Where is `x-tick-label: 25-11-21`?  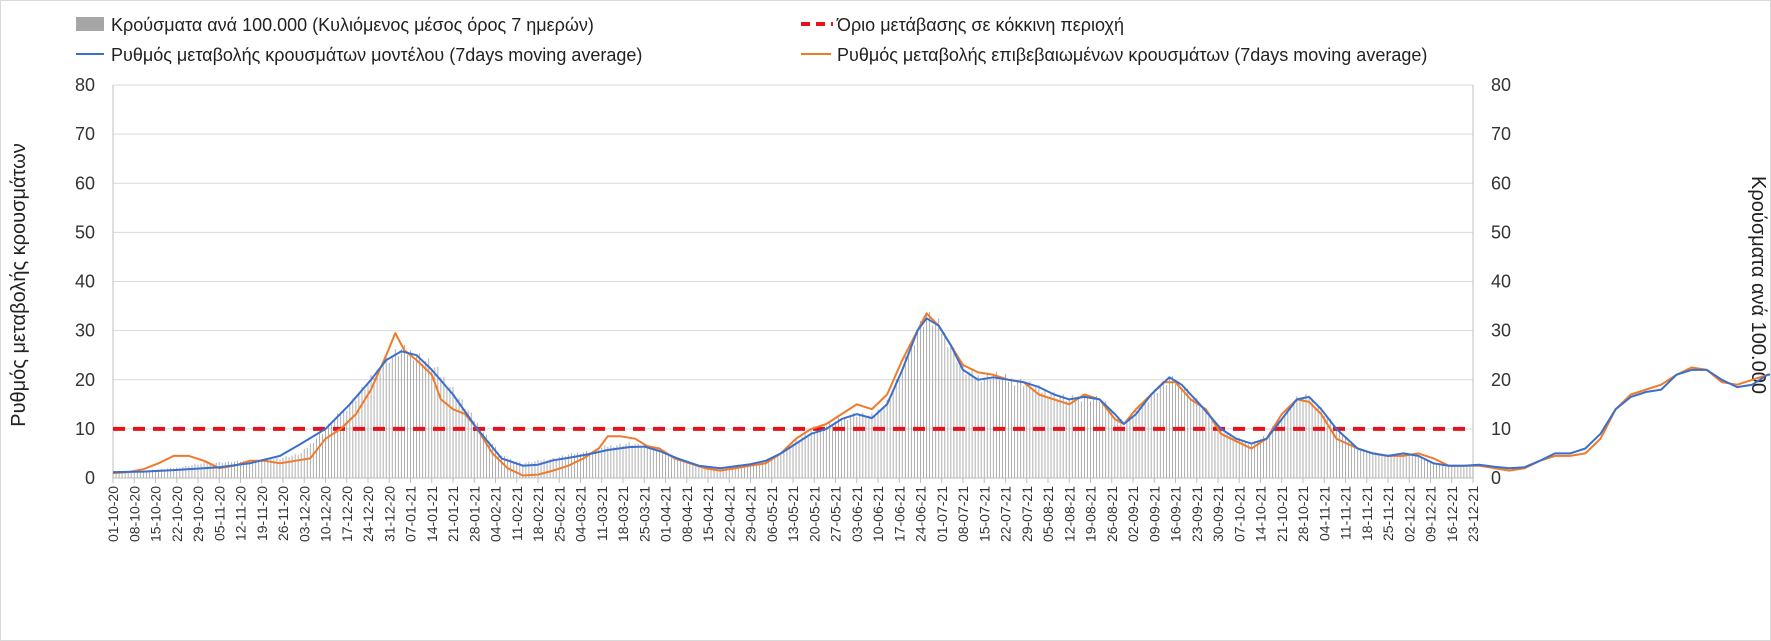
x-tick-label: 25-11-21 is located at coordinates (1388, 513).